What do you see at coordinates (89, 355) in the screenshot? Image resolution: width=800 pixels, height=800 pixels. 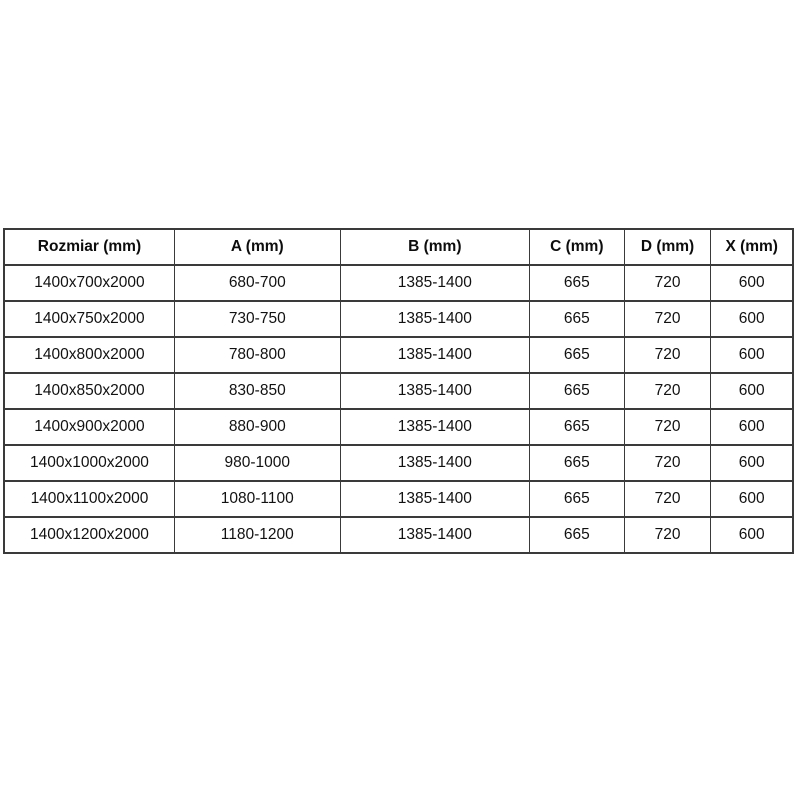 I see `table-cell: 1400x800x2000` at bounding box center [89, 355].